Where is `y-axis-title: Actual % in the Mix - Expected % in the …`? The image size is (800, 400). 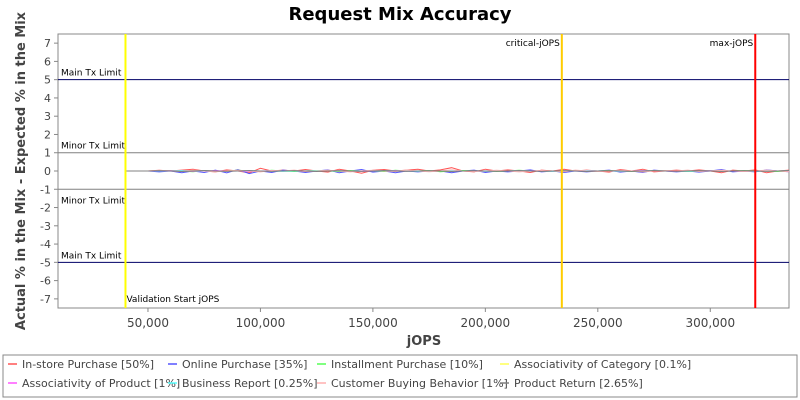 y-axis-title: Actual % in the Mix - Expected % in the … is located at coordinates (21, 170).